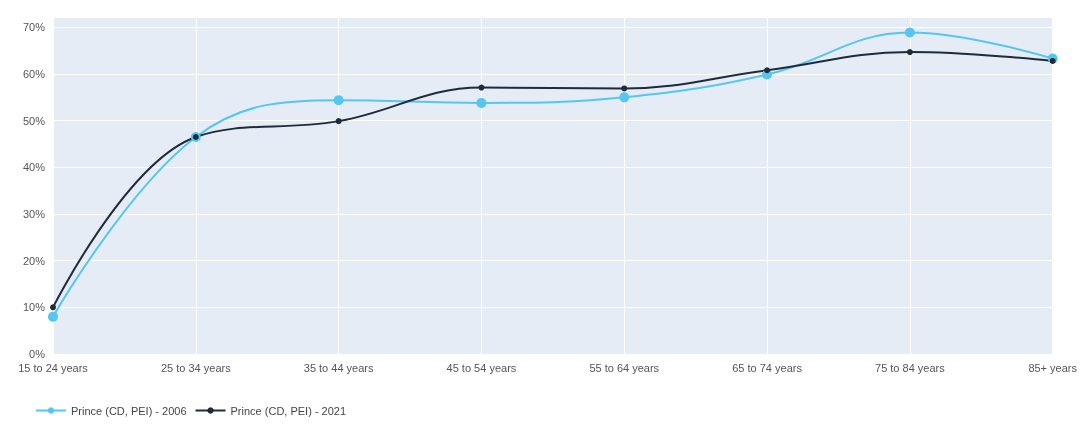  I want to click on x-tick-label: 45 to 54 years, so click(481, 367).